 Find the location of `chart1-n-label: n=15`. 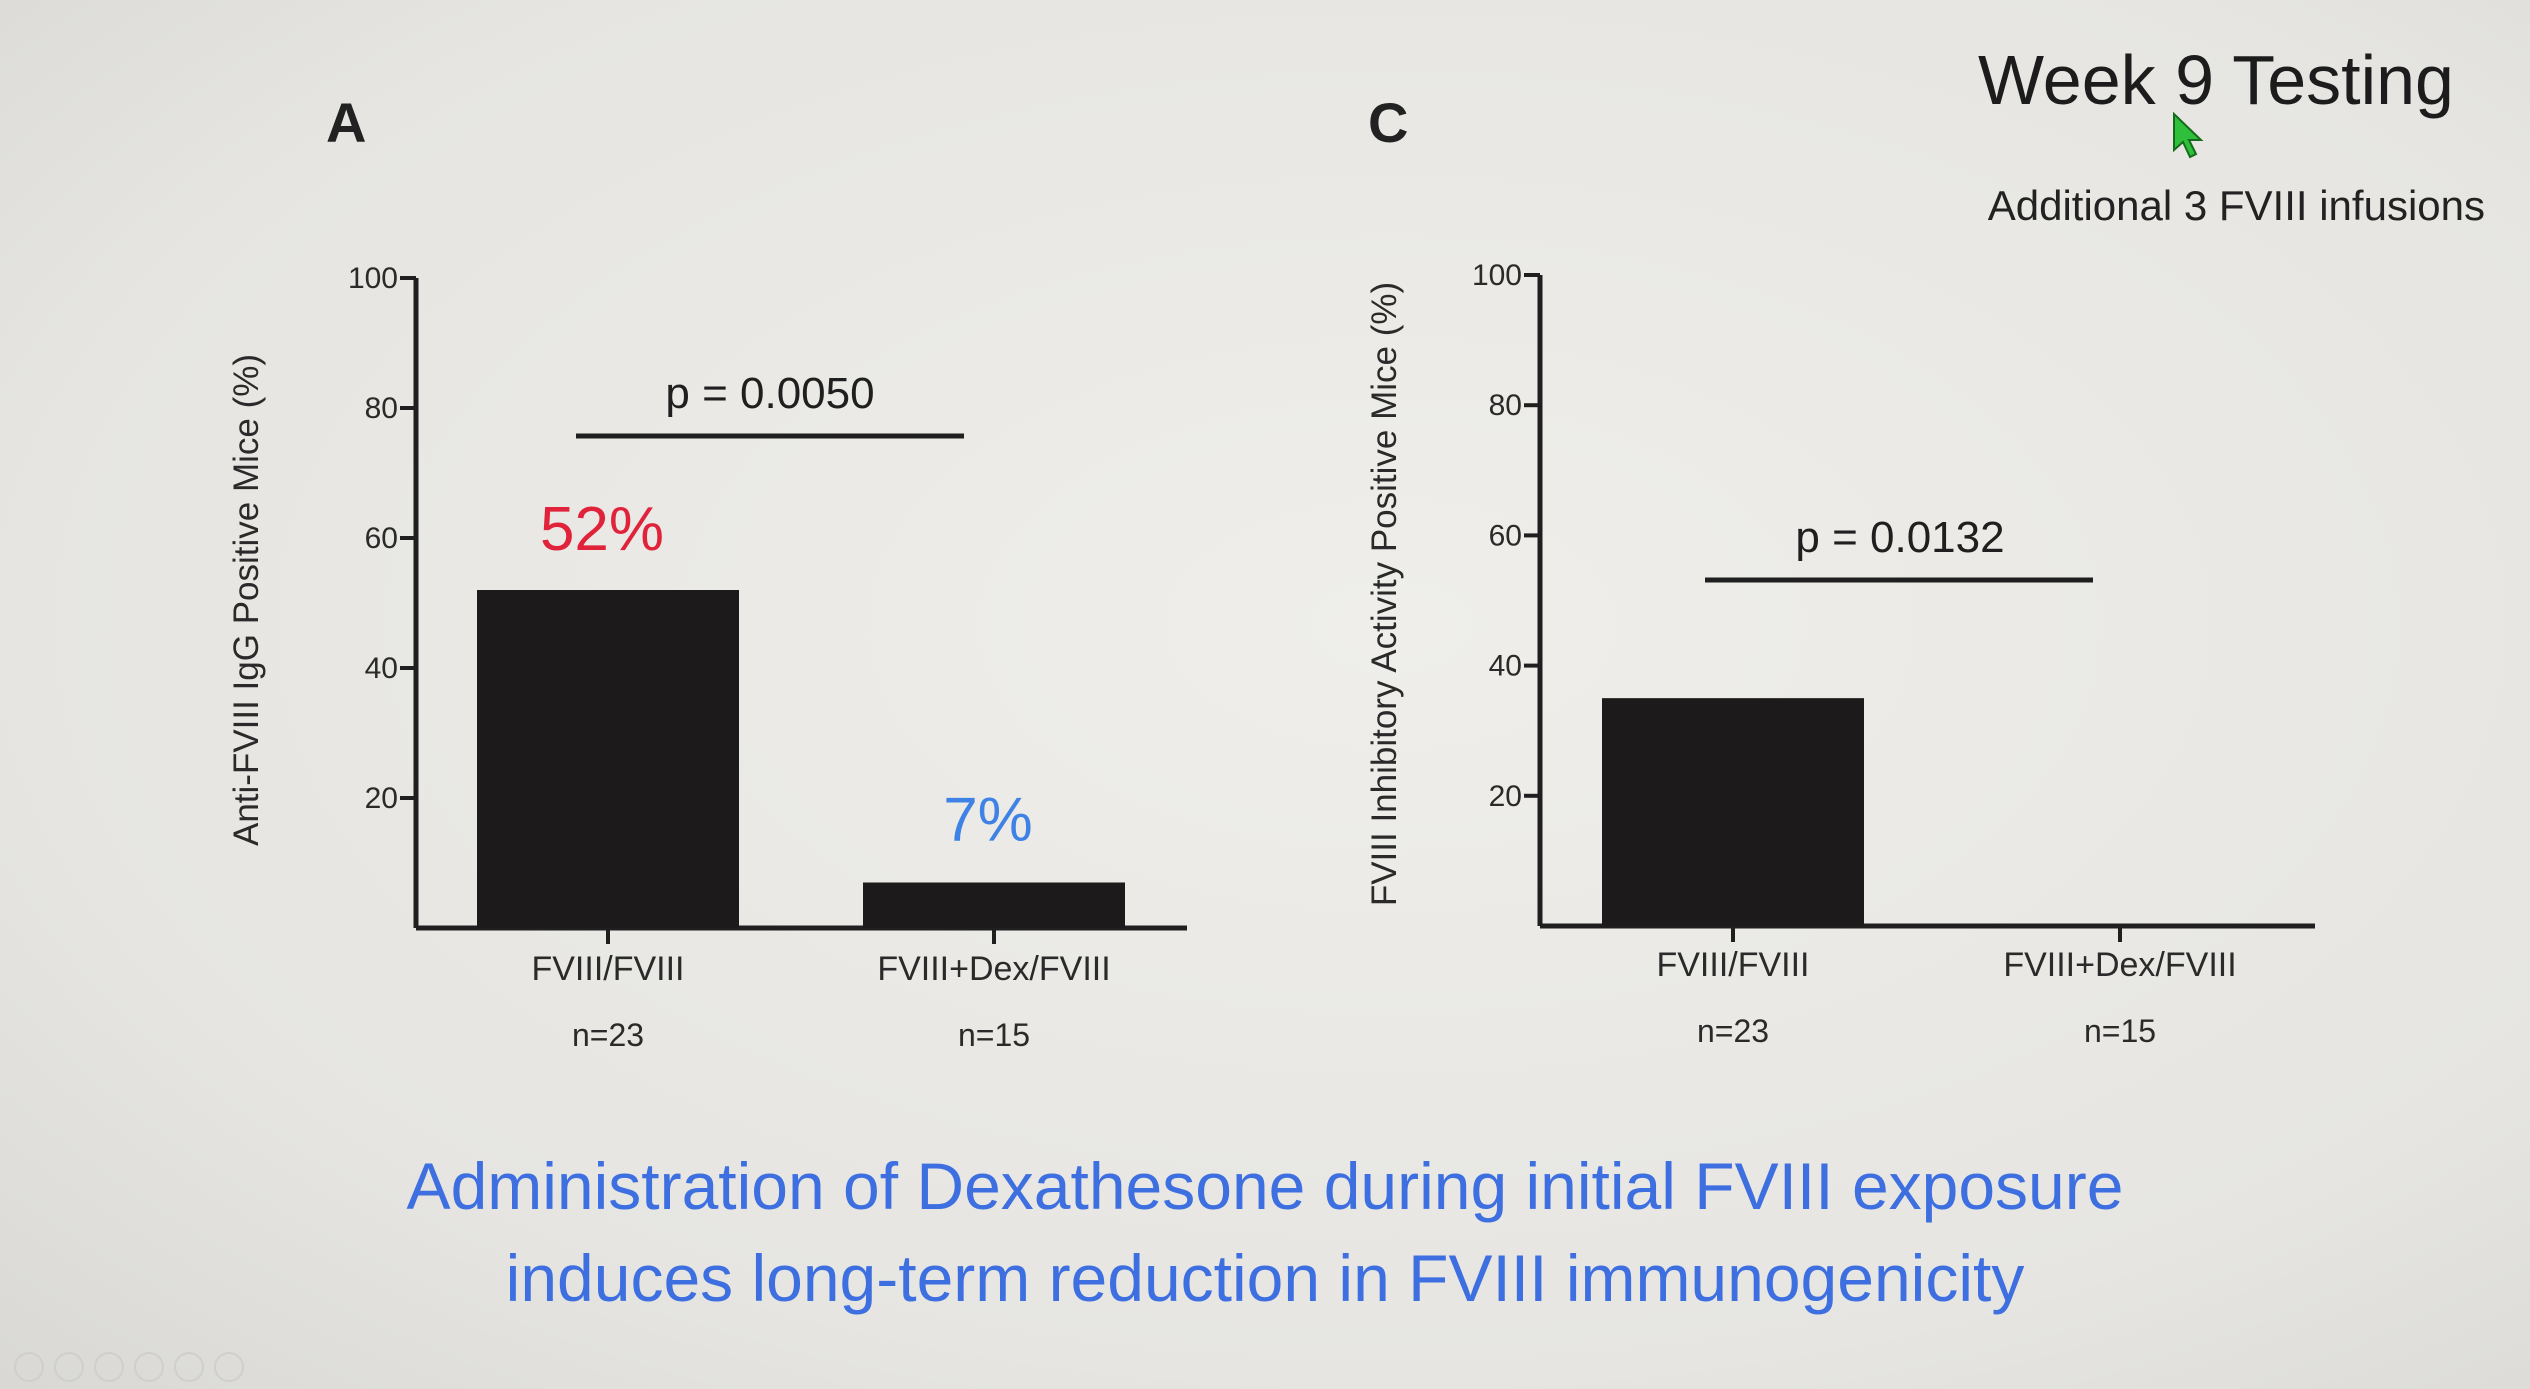

chart1-n-label: n=15 is located at coordinates (994, 1035).